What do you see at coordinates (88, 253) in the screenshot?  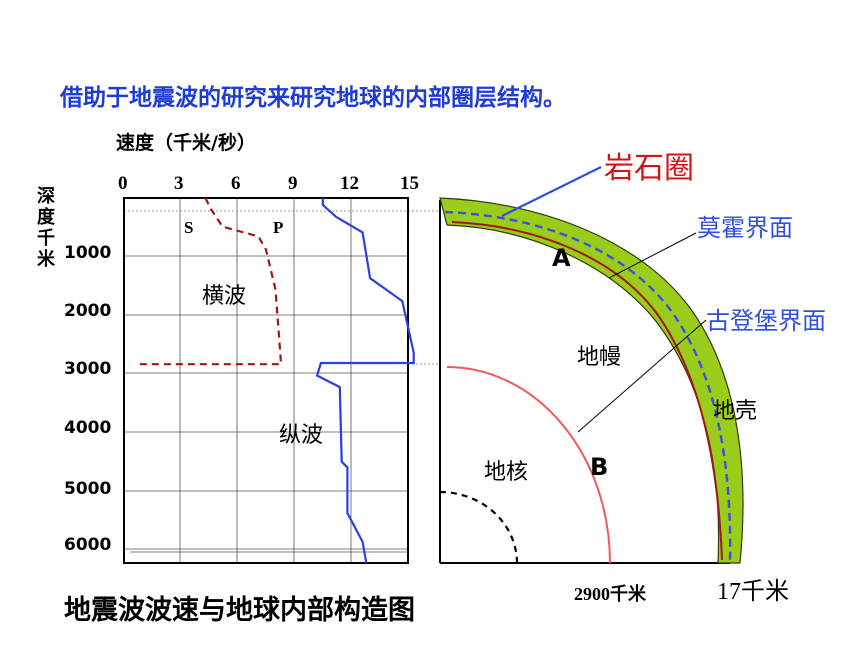 I see `y-tick-1000: 1000` at bounding box center [88, 253].